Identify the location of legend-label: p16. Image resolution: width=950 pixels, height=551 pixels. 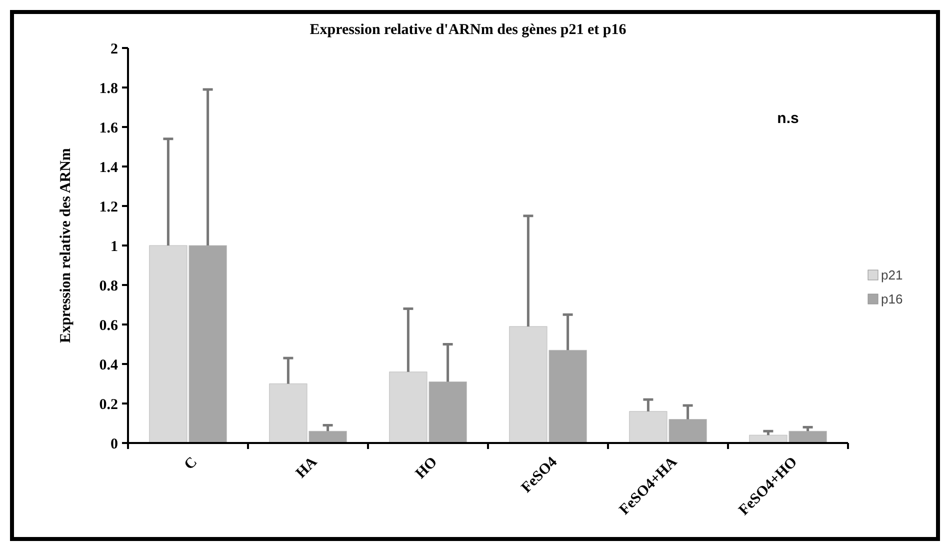
(892, 299).